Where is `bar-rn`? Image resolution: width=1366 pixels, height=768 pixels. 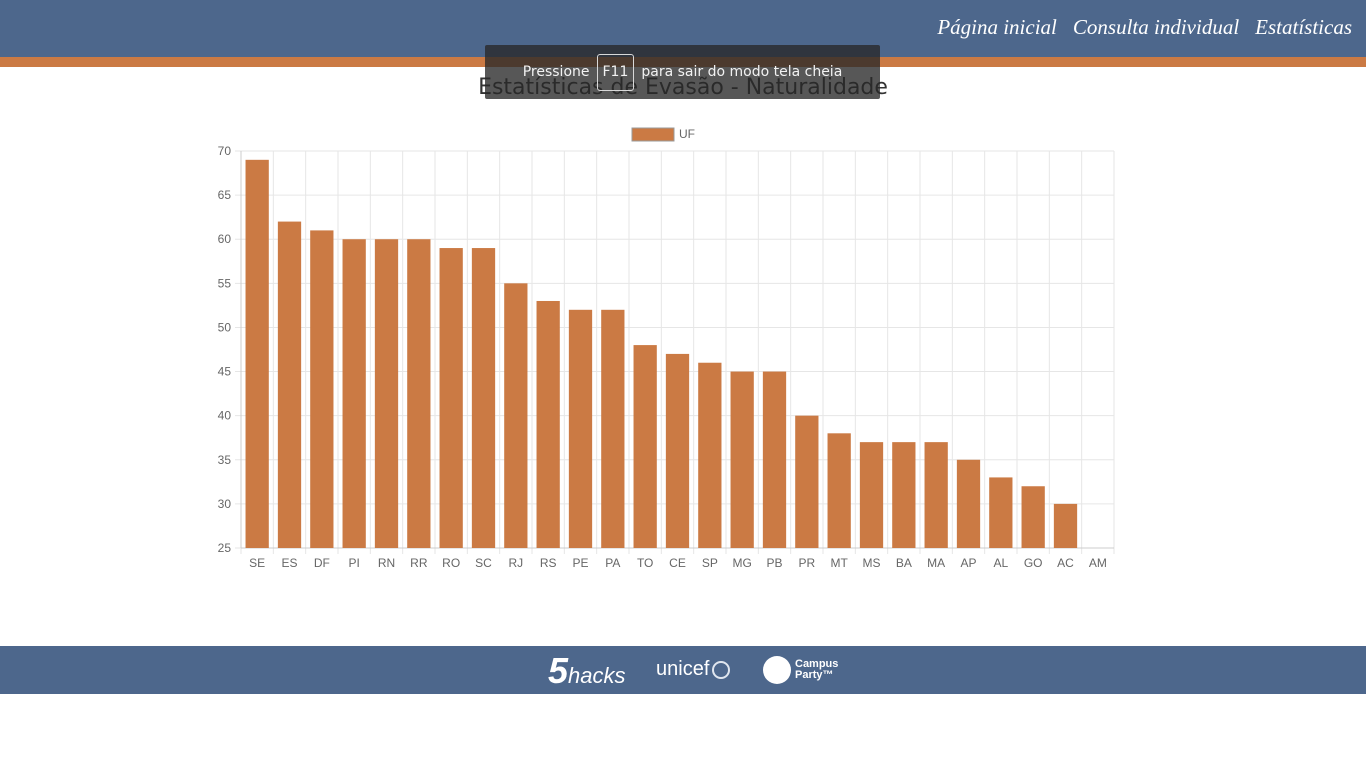 bar-rn is located at coordinates (386, 393).